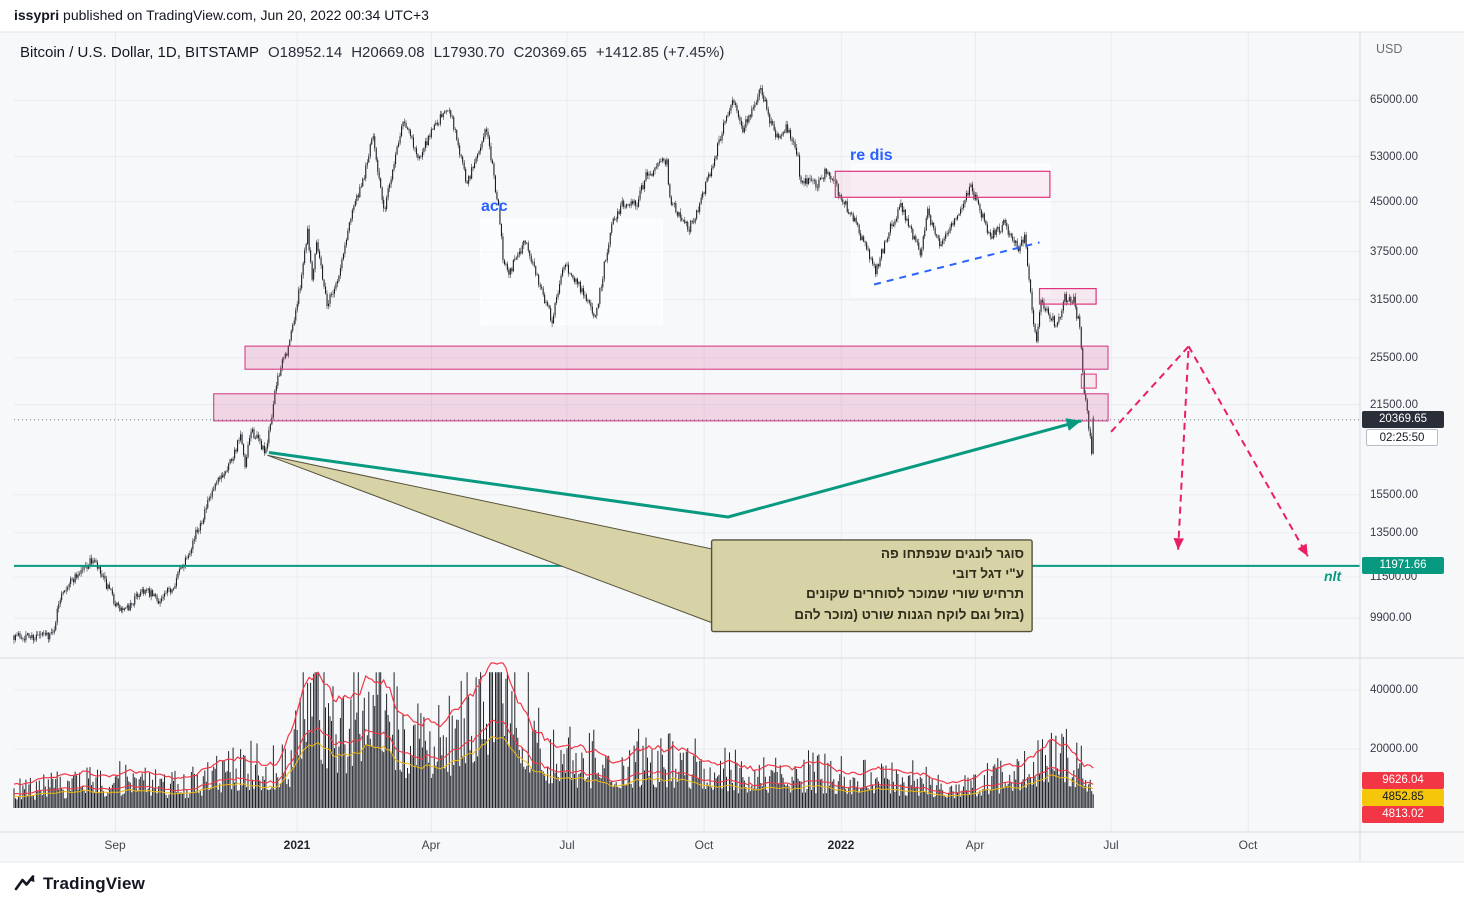 The image size is (1464, 906). Describe the element at coordinates (1389, 49) in the screenshot. I see `axis-currency-label: USD` at that location.